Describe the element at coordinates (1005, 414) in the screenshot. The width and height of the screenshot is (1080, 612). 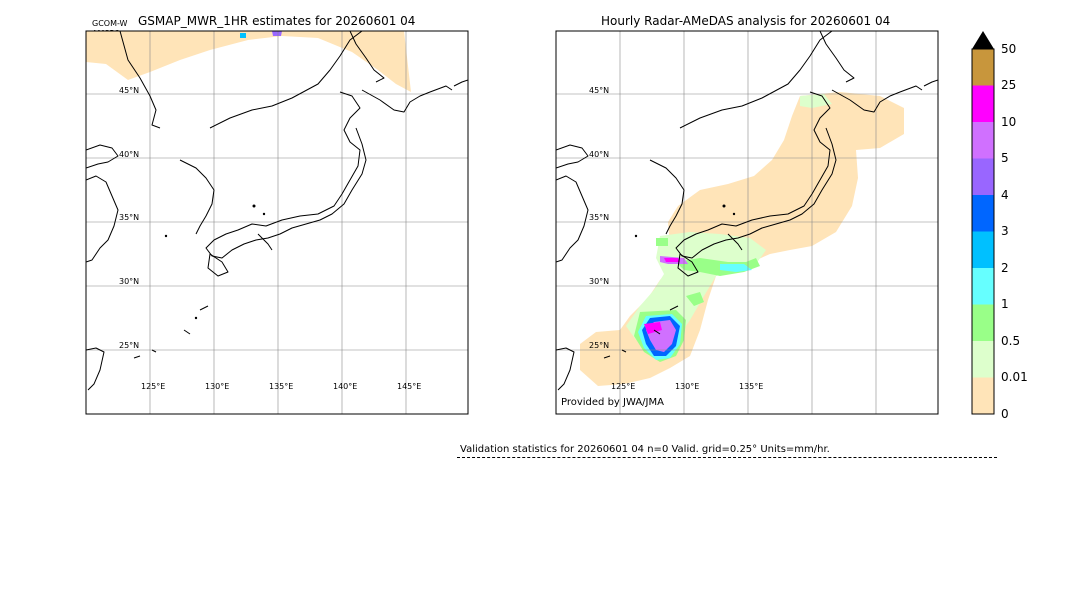
I see `colorbar-label: 0` at that location.